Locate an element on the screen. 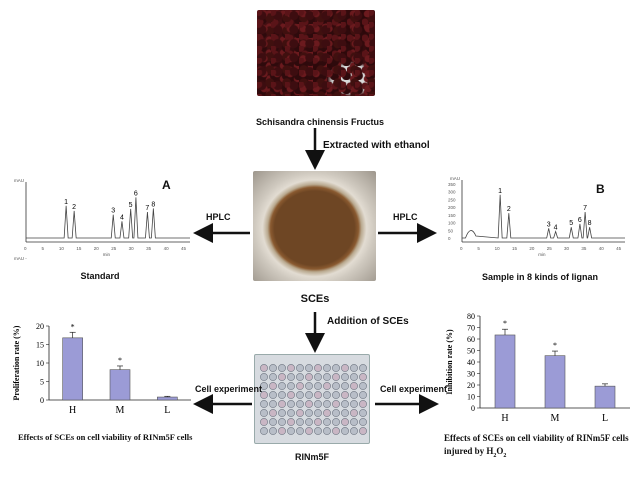  hplc-x-tick: 5 is located at coordinates (42, 248).